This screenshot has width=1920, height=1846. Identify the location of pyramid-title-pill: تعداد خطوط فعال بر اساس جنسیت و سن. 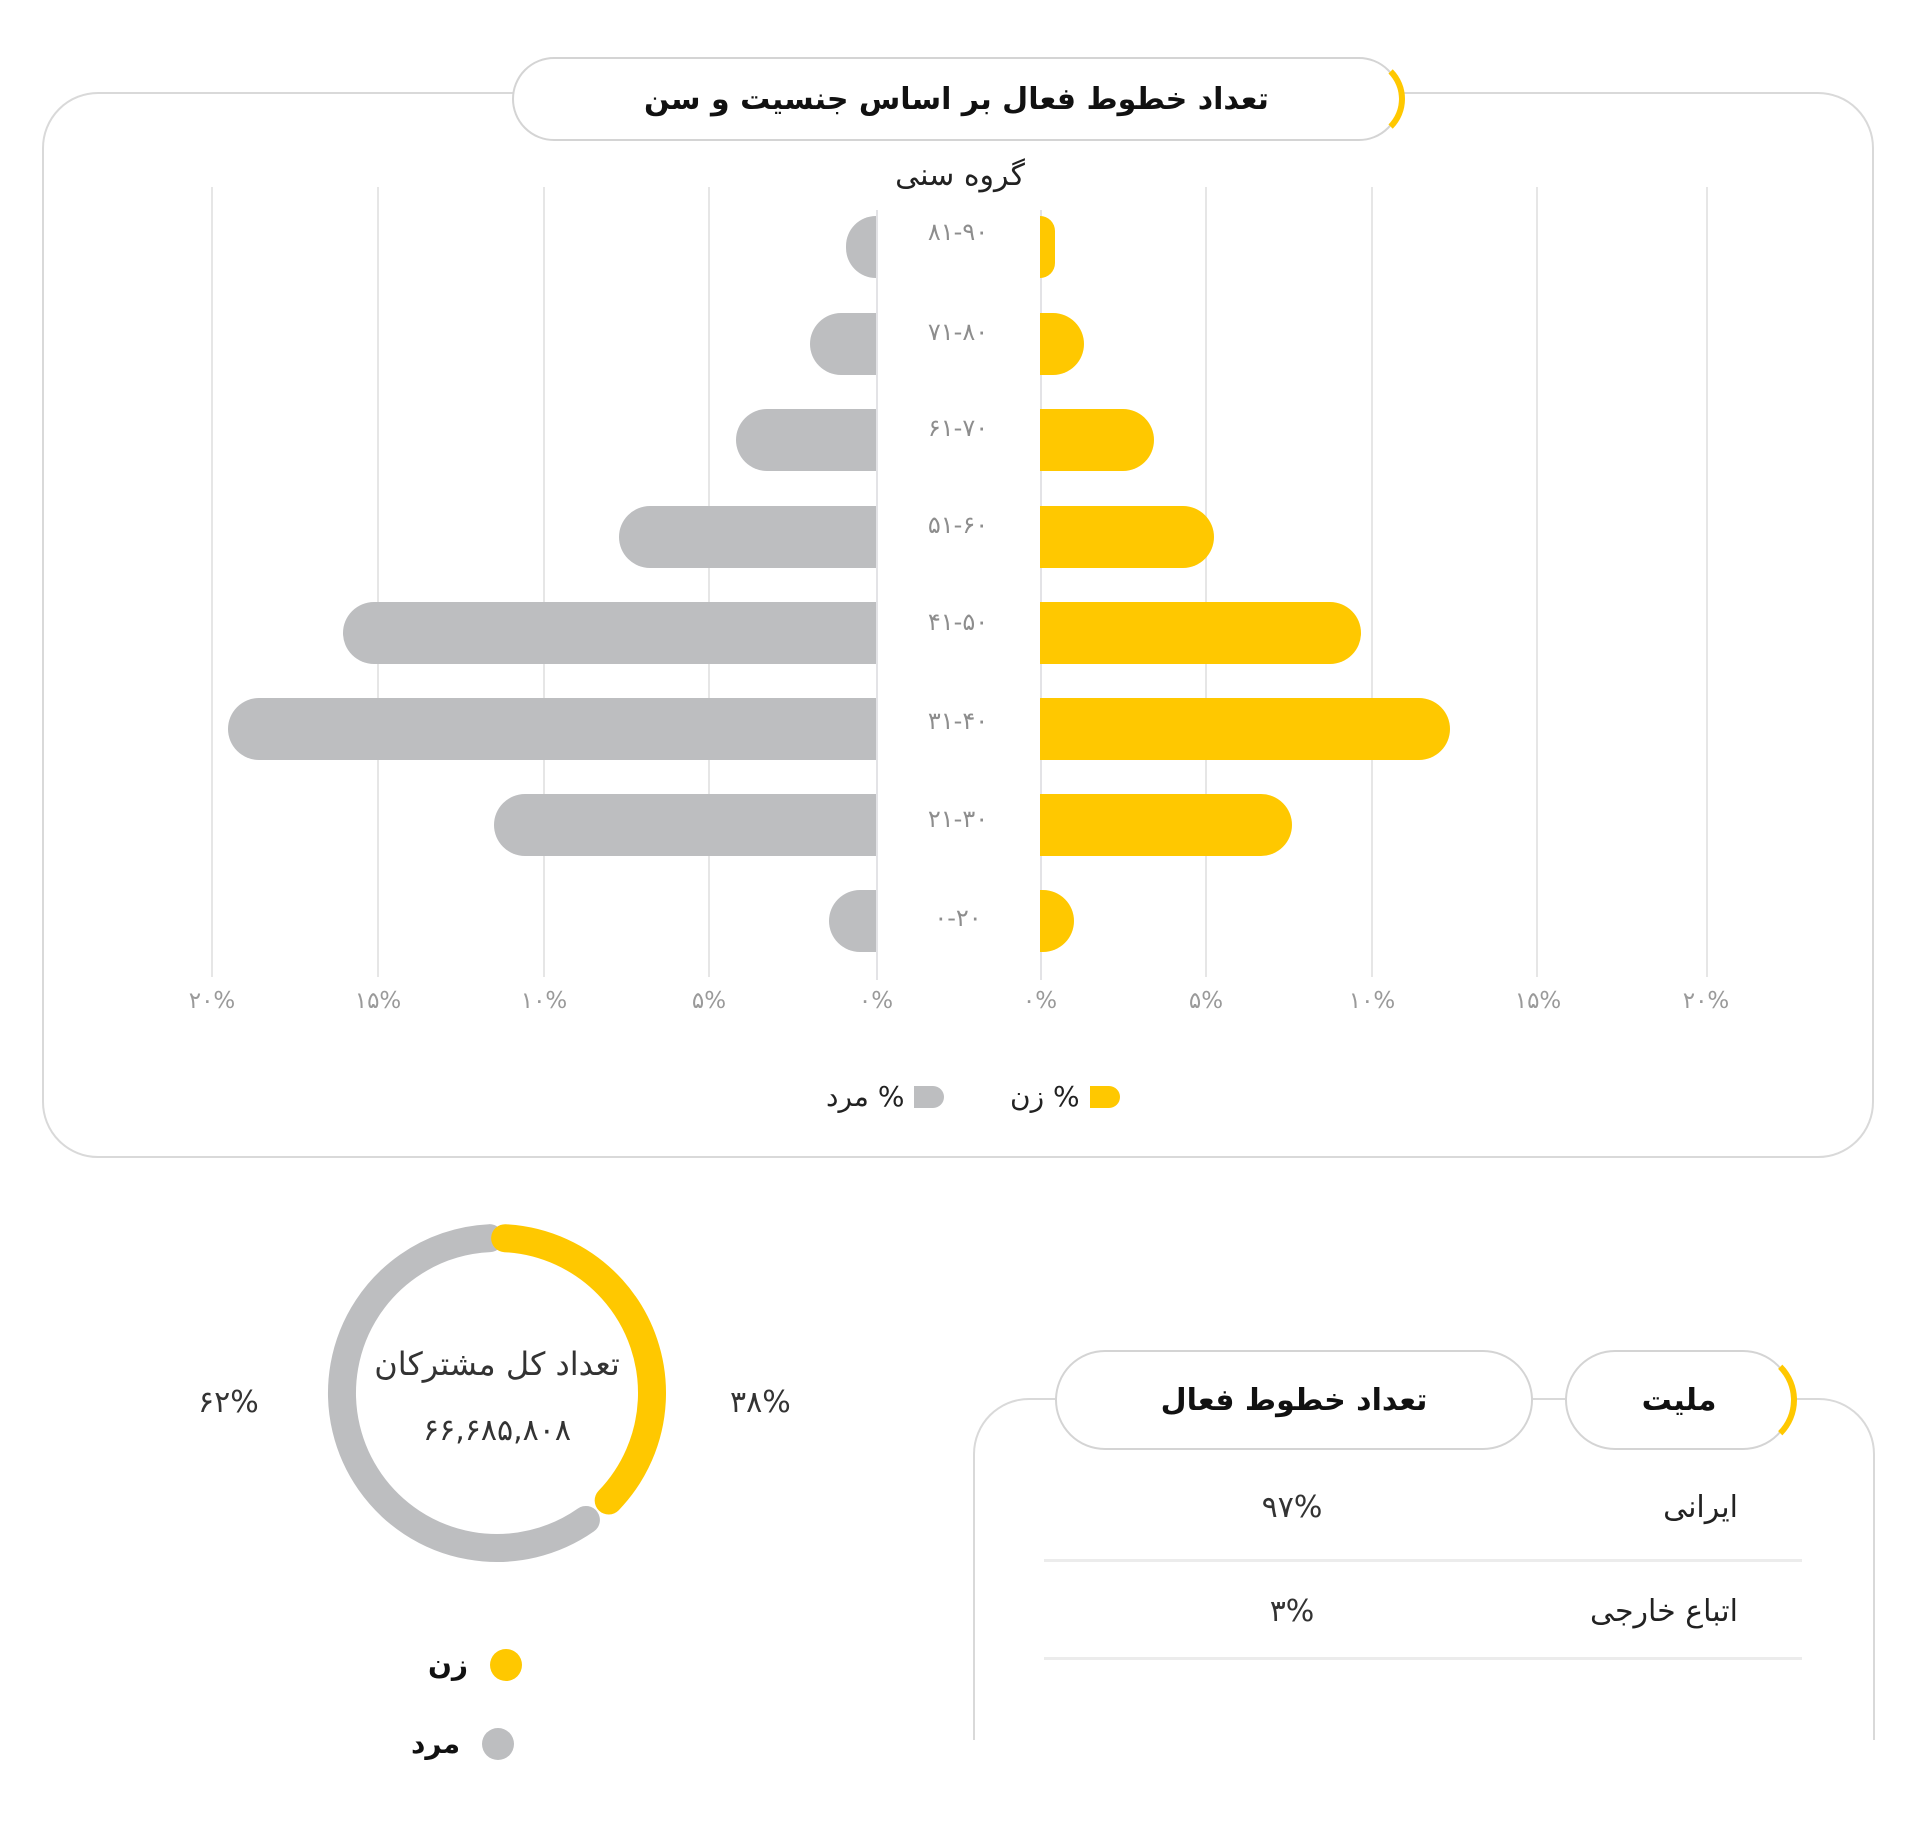
(958, 99).